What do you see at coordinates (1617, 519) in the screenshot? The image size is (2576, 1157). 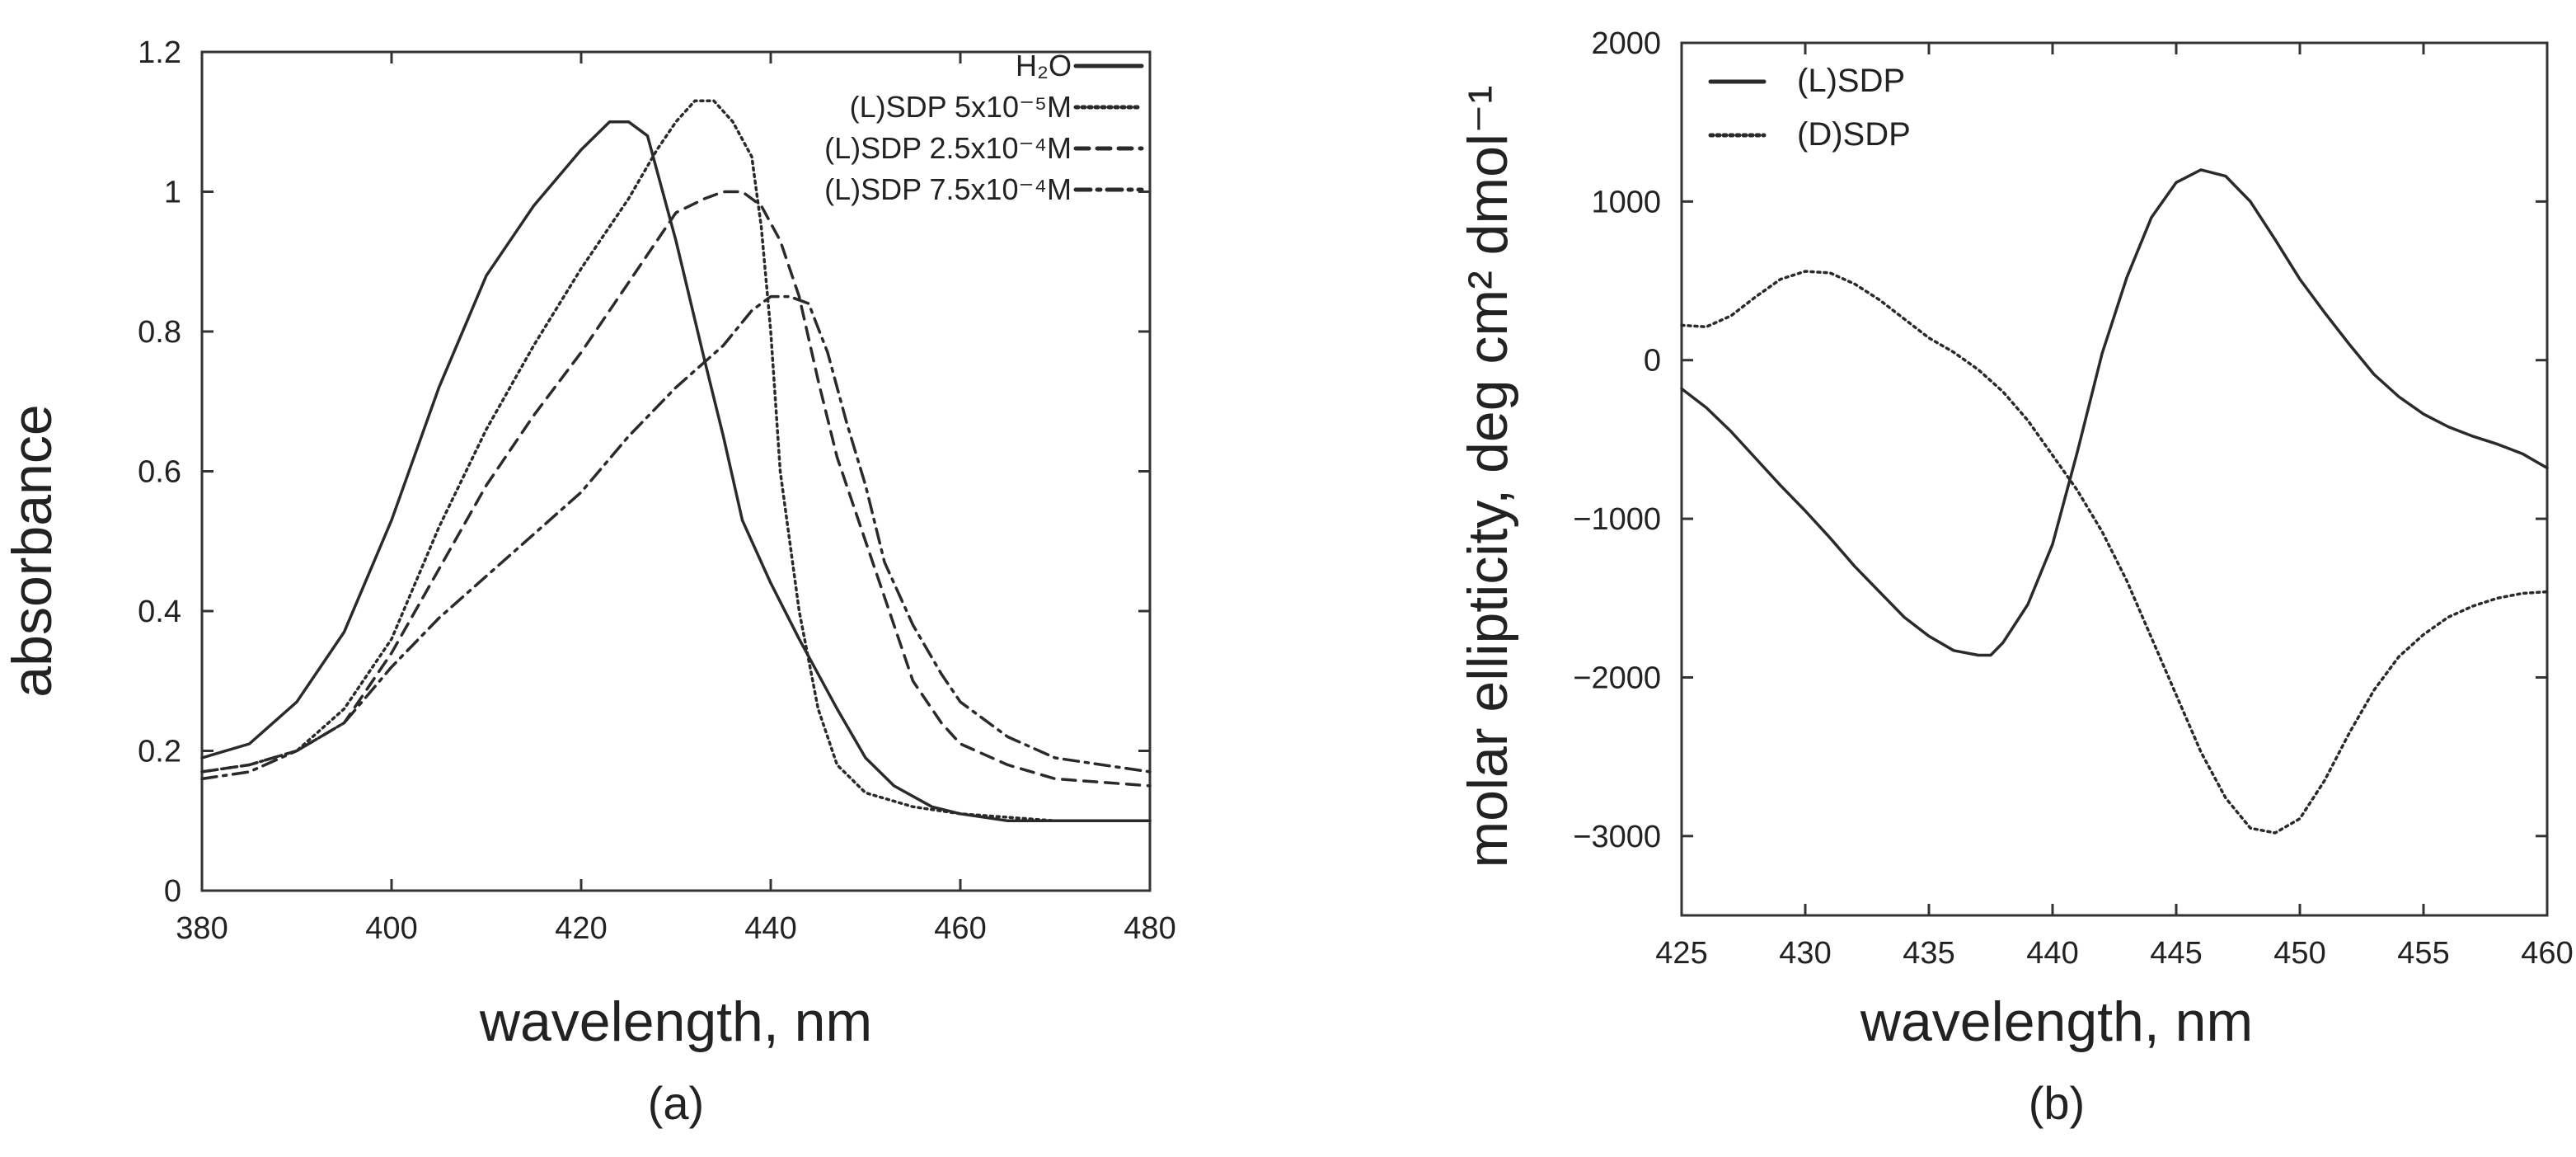 I see `y-tick-label: −1000` at bounding box center [1617, 519].